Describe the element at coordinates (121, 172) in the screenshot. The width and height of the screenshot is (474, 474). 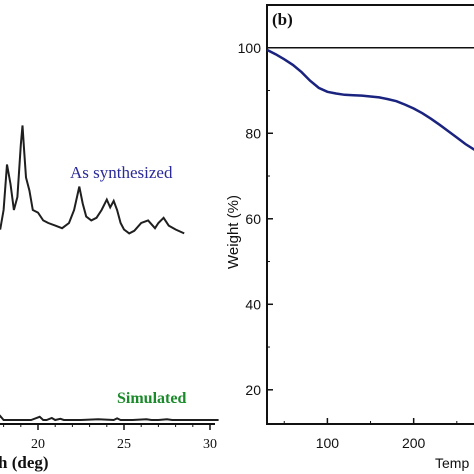
I see `series-label-as-synthesized: As synthesized` at that location.